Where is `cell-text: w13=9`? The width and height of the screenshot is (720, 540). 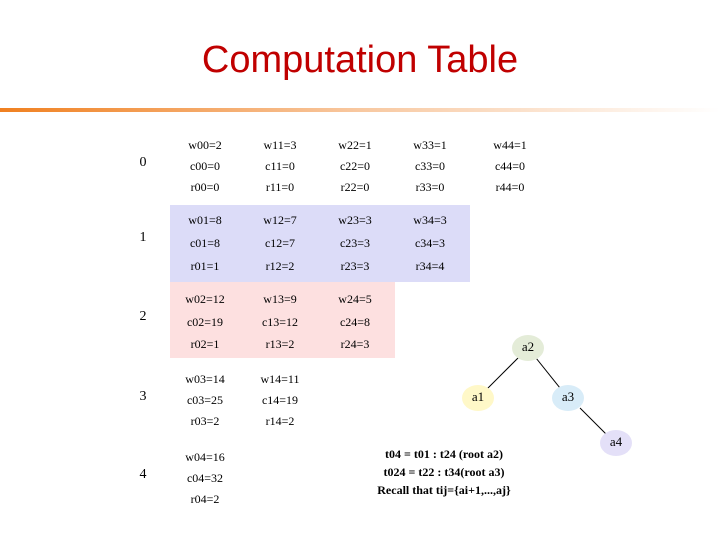 cell-text: w13=9 is located at coordinates (279, 299).